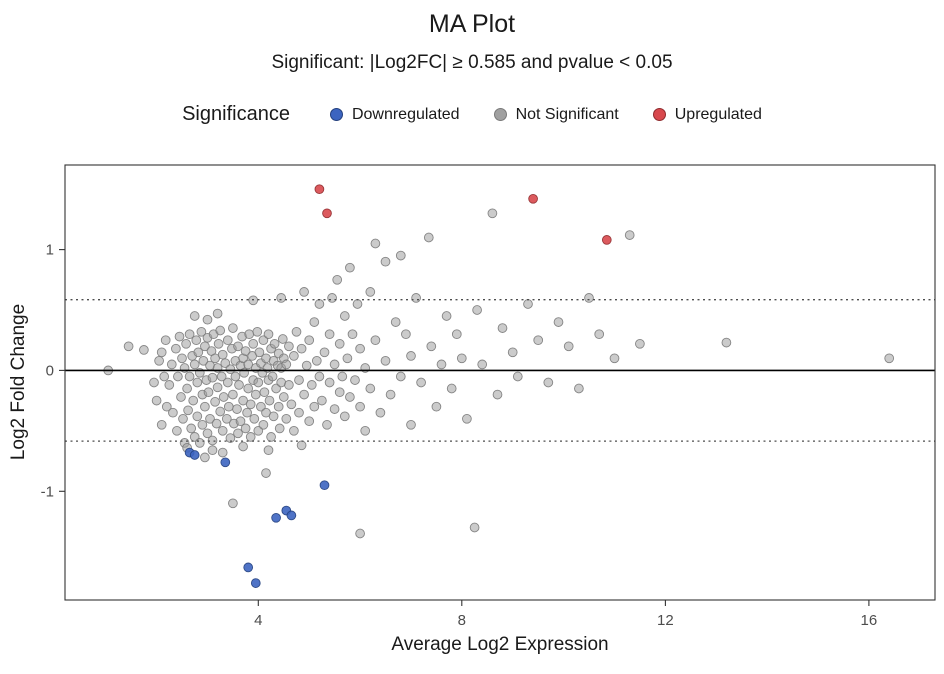  I want to click on x-tick-label: 16, so click(869, 620).